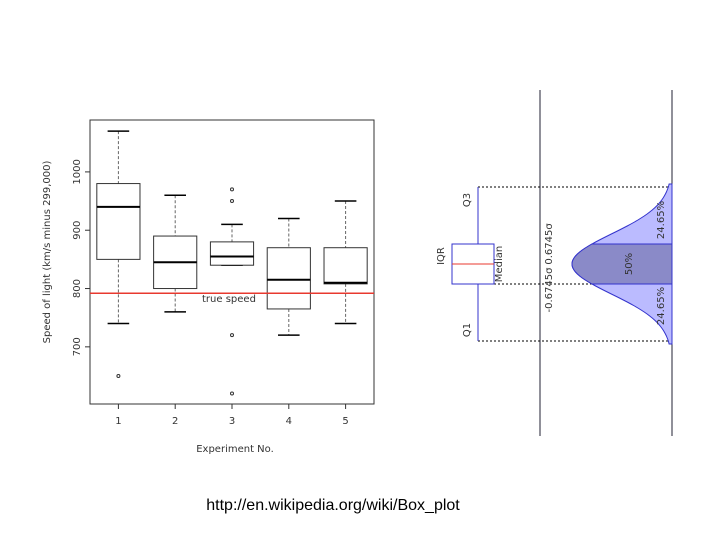 This screenshot has height=540, width=720. What do you see at coordinates (77, 346) in the screenshot?
I see `y-tick-label: 700` at bounding box center [77, 346].